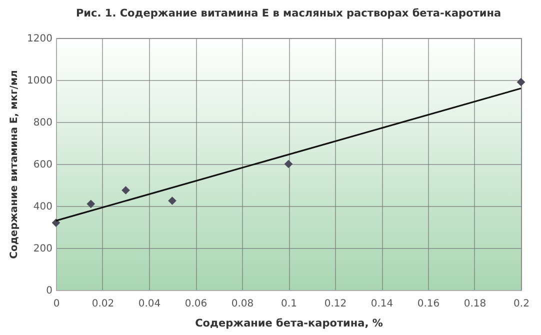 The width and height of the screenshot is (541, 335). I want to click on y-tick-label: 200, so click(42, 249).